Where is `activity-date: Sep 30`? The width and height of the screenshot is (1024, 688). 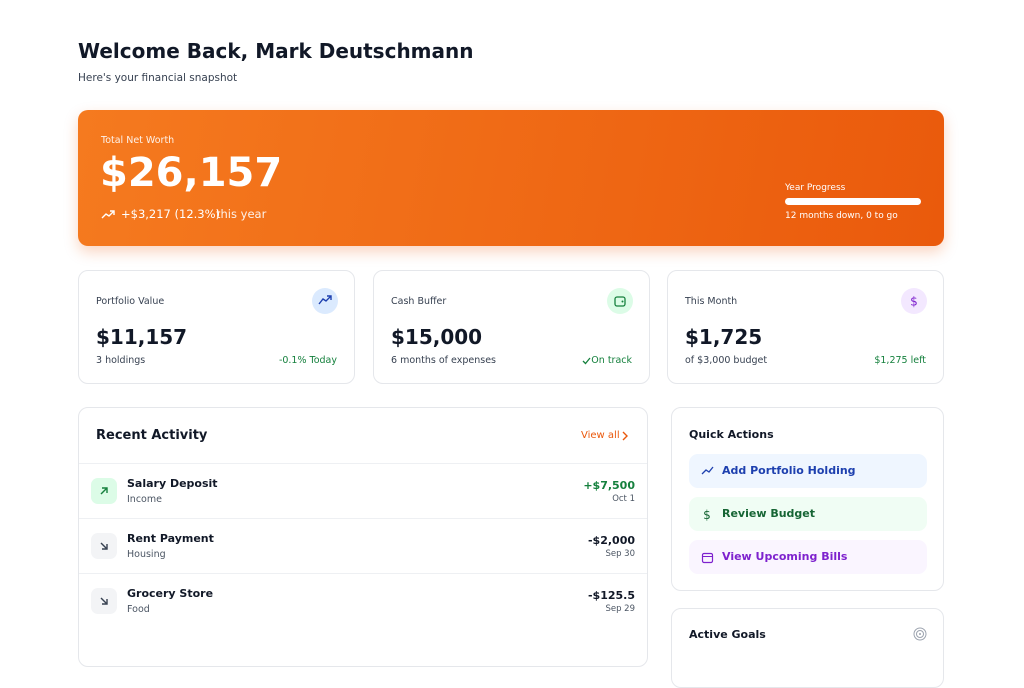
activity-date: Sep 30 is located at coordinates (620, 554).